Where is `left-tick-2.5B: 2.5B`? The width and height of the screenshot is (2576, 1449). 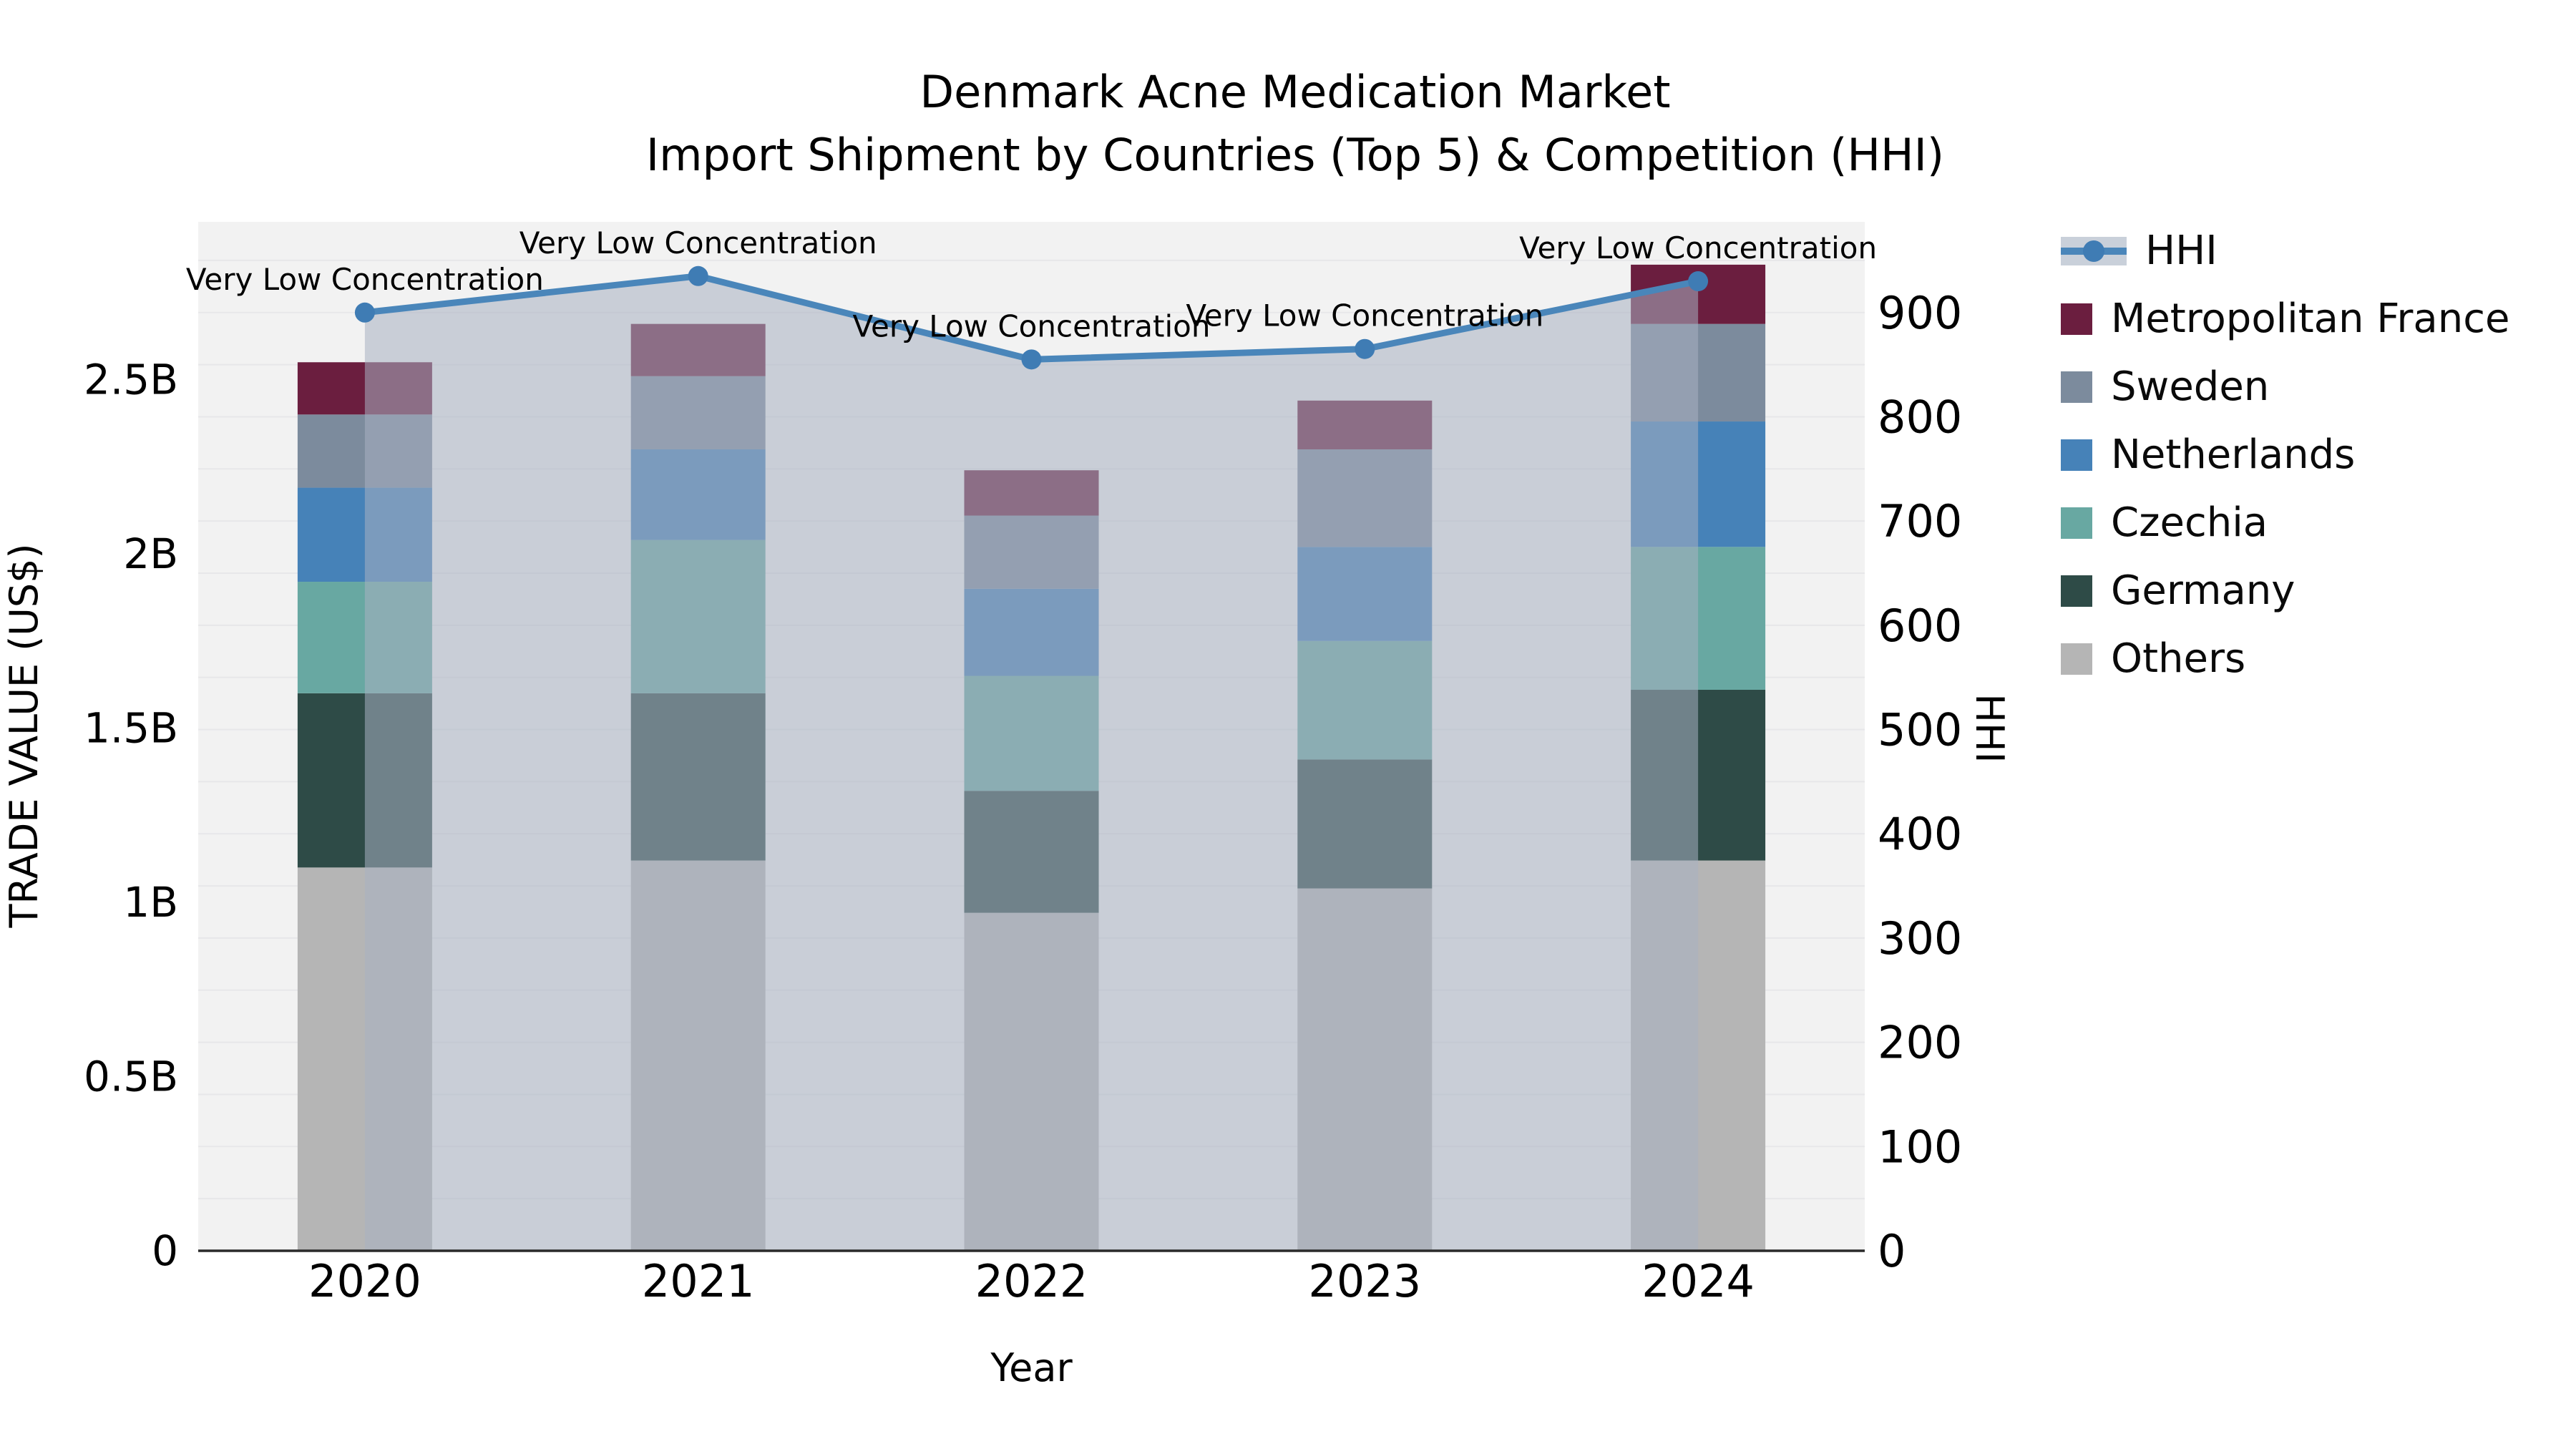
left-tick-2.5B: 2.5B is located at coordinates (131, 380).